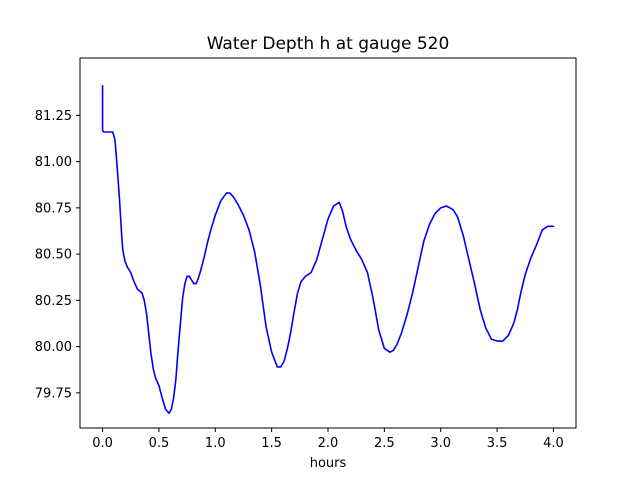 This screenshot has height=480, width=640. I want to click on x-tick-label: 3.0, so click(440, 443).